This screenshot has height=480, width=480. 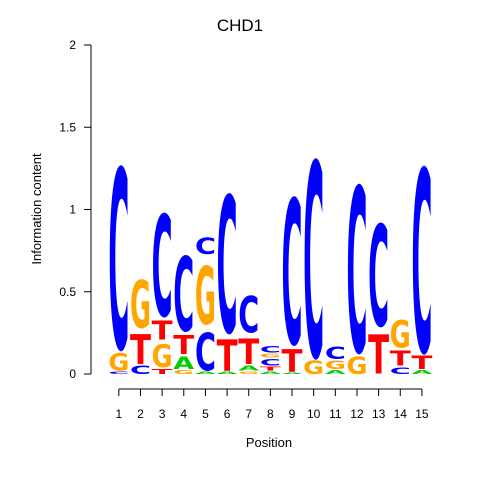 What do you see at coordinates (357, 414) in the screenshot?
I see `x-tick-label: 12` at bounding box center [357, 414].